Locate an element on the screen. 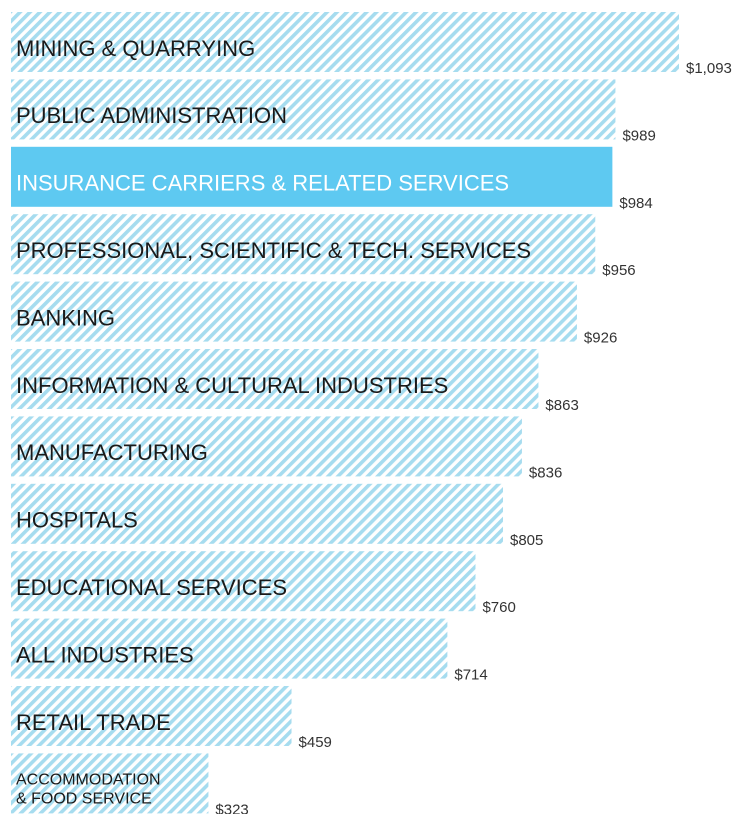  value-label: $459 is located at coordinates (315, 742).